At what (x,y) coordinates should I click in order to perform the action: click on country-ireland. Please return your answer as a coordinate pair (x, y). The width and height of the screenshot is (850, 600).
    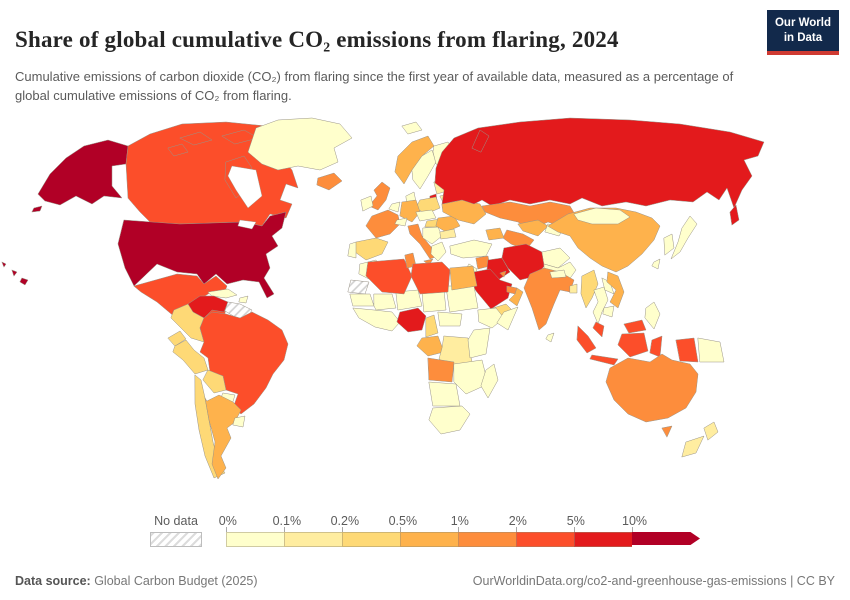
    Looking at the image, I should click on (367, 203).